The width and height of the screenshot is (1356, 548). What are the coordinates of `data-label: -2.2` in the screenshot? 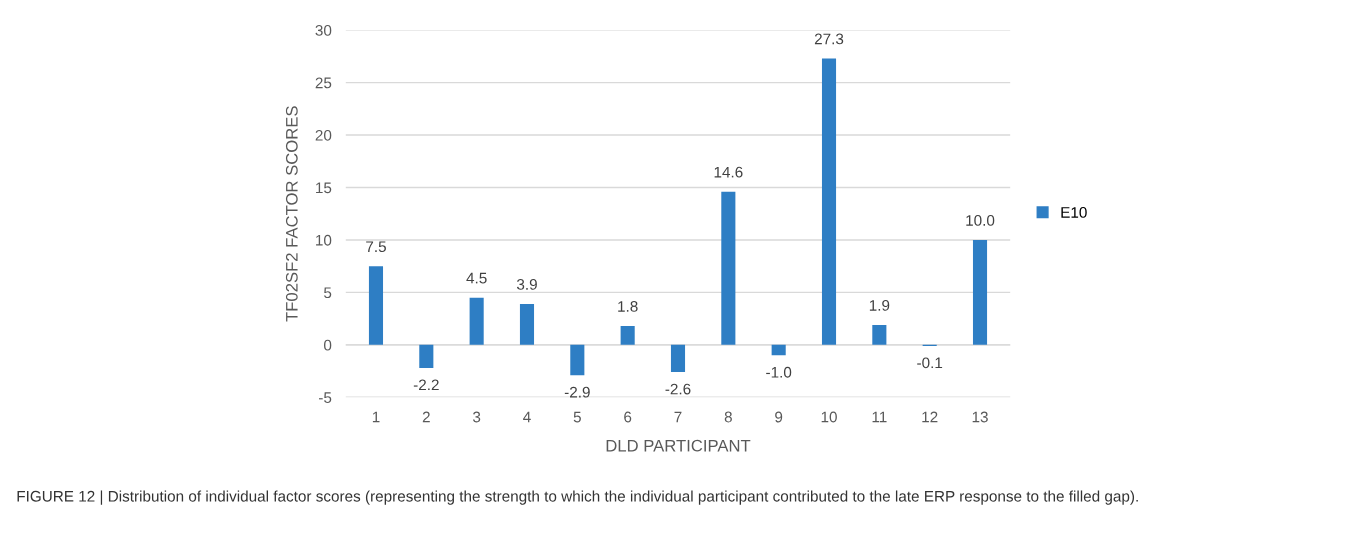 It's located at (426, 385).